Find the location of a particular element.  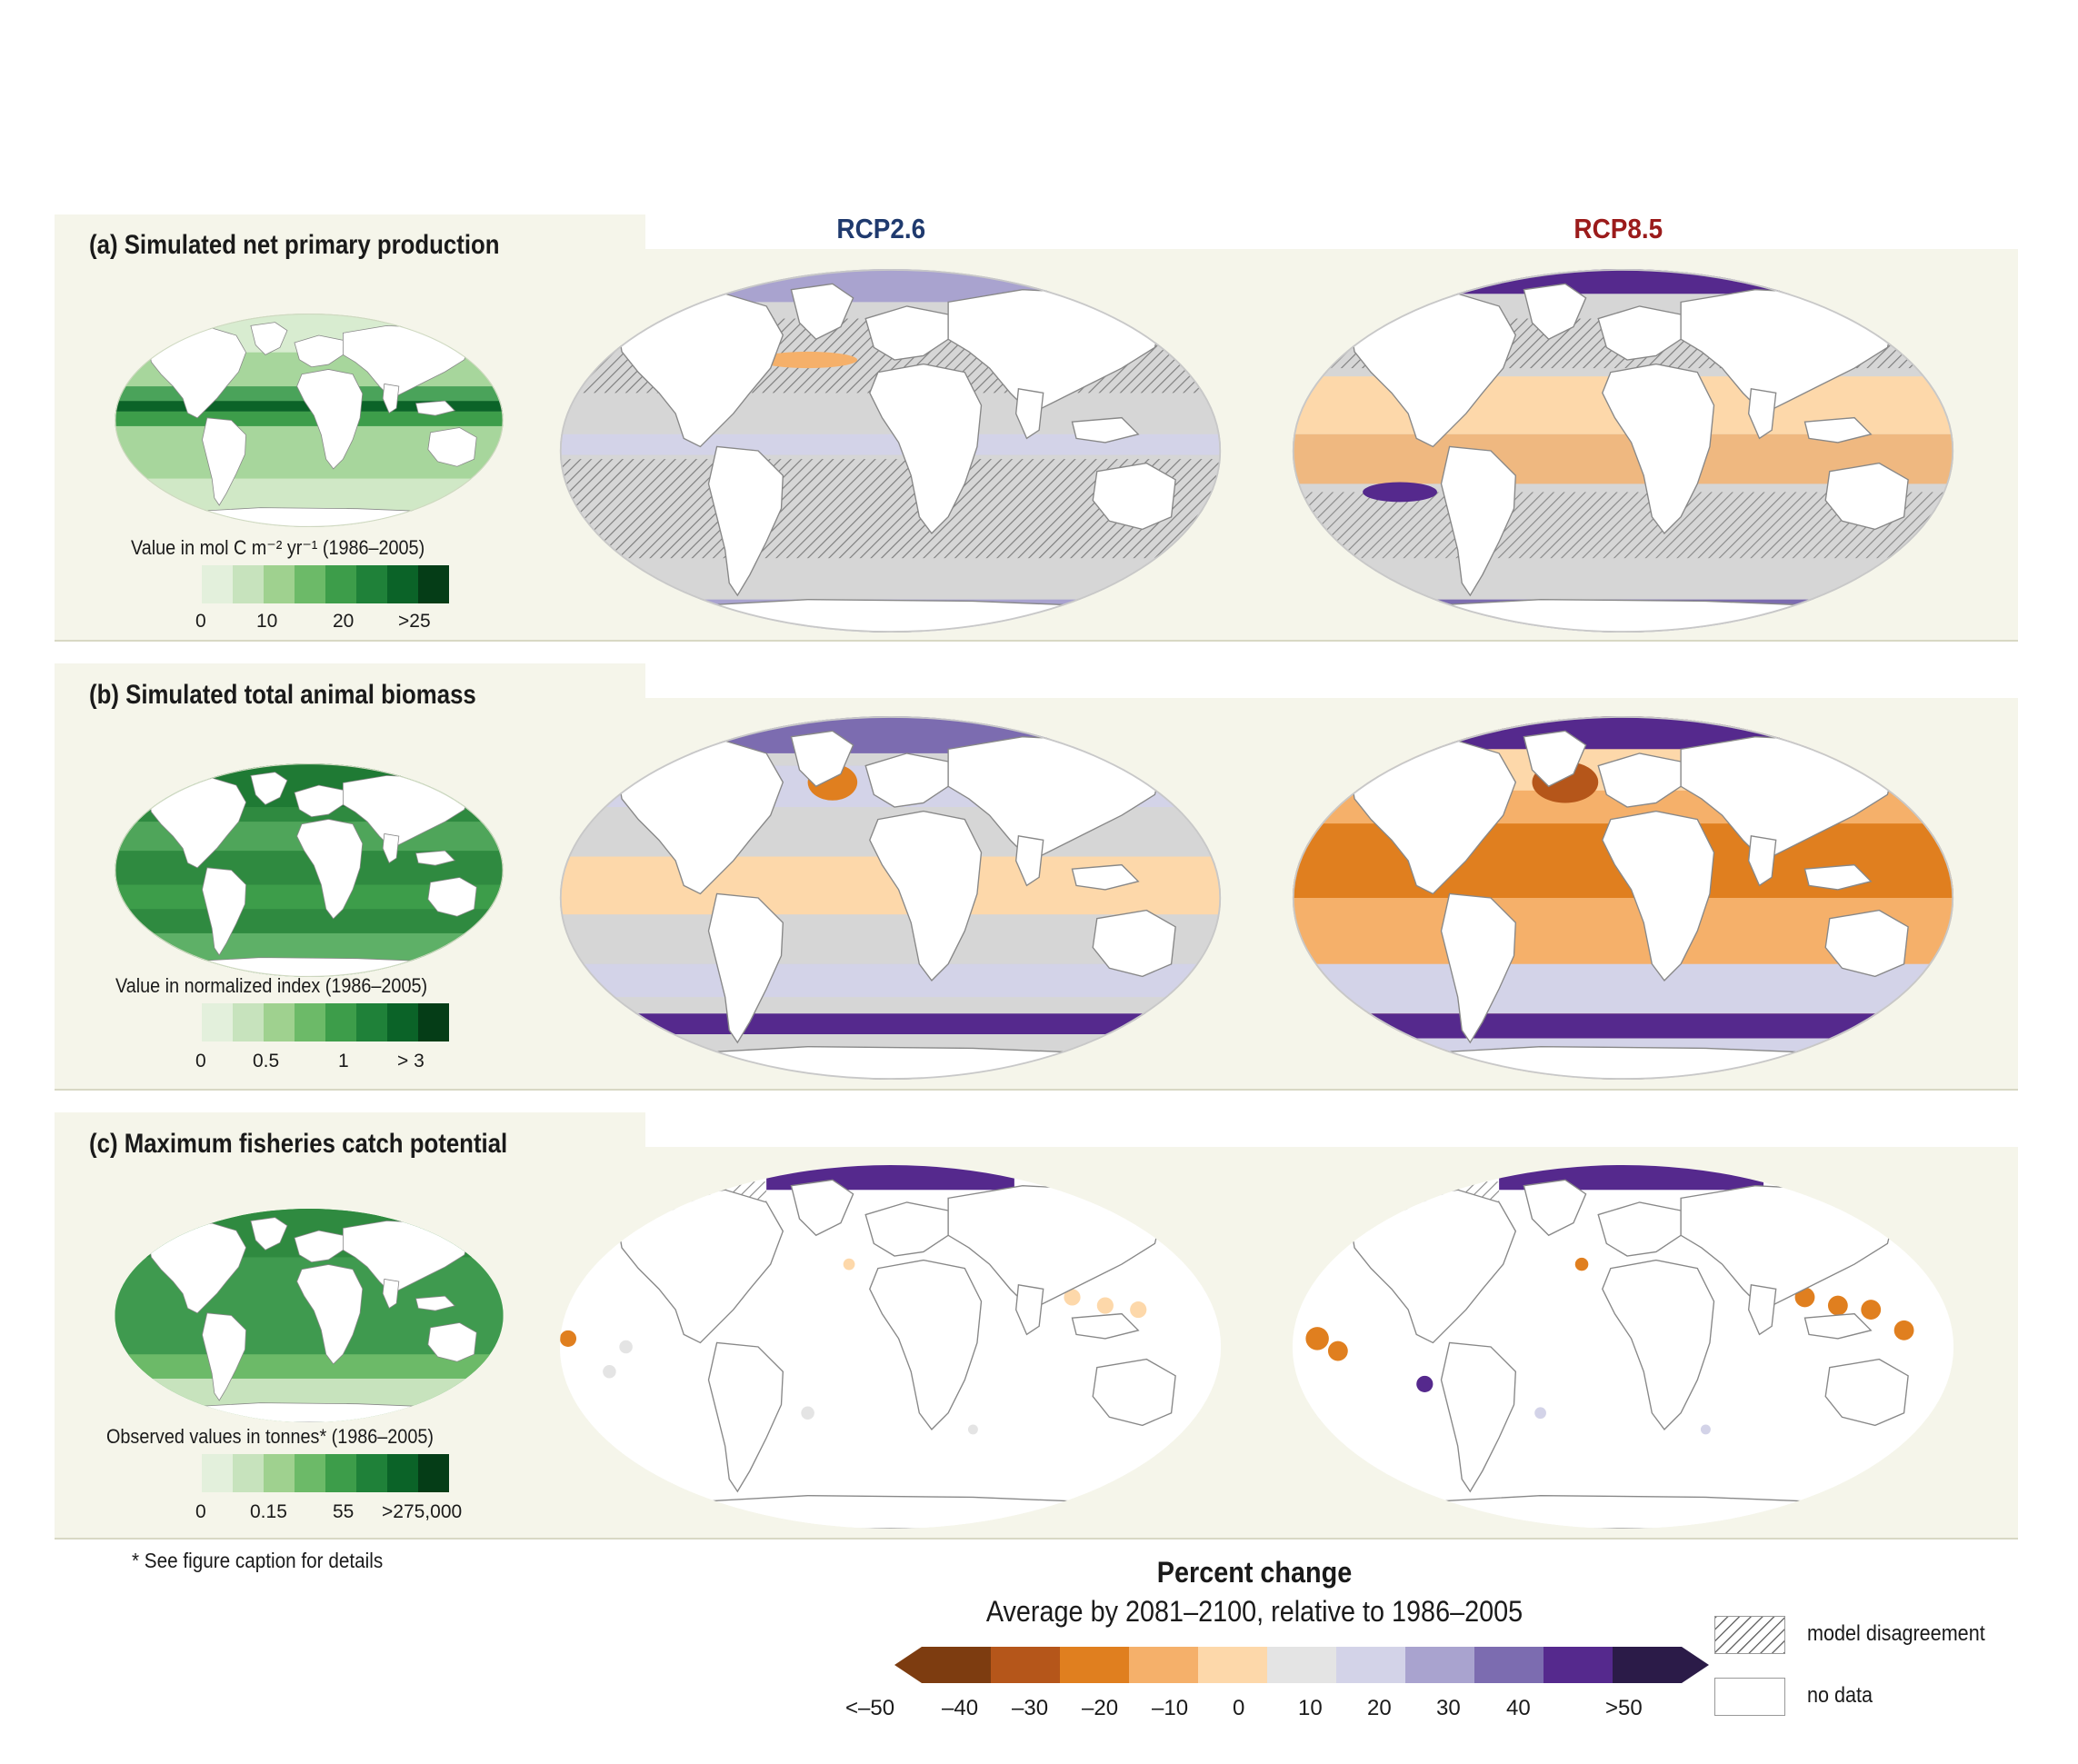

percent-change-color-bar is located at coordinates (1302, 1665).